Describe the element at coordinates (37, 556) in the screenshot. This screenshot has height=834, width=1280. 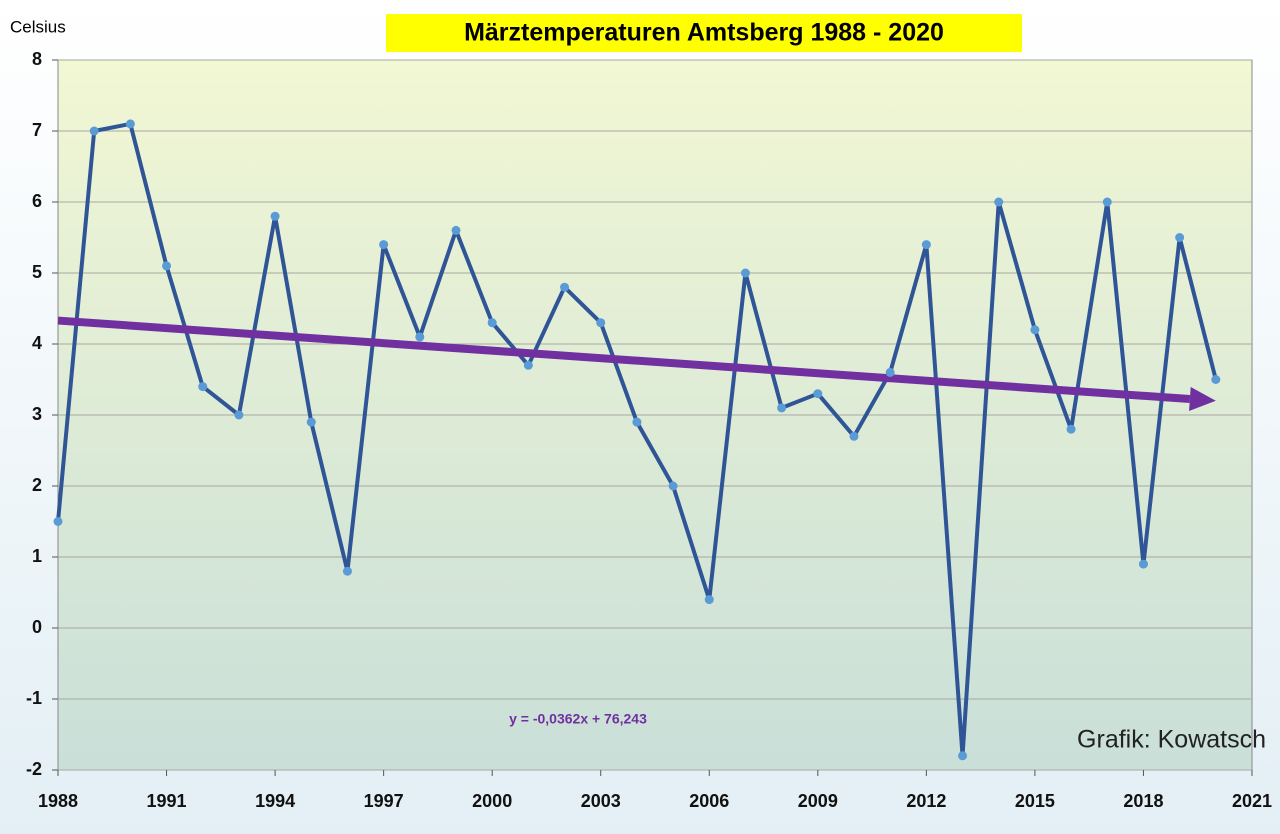
I see `y-tick-label: 1` at that location.